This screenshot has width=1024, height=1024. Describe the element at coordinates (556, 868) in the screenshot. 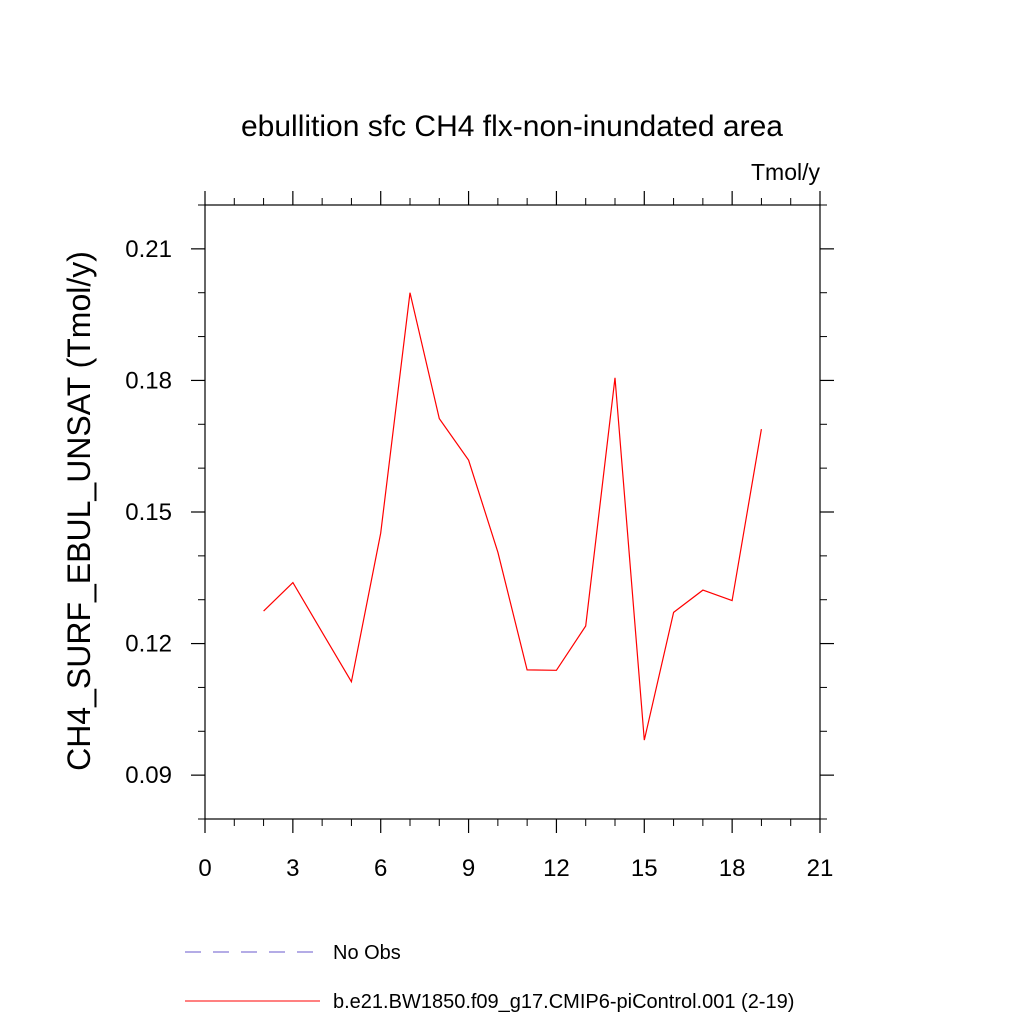

I see `x-tick-label: 12` at that location.